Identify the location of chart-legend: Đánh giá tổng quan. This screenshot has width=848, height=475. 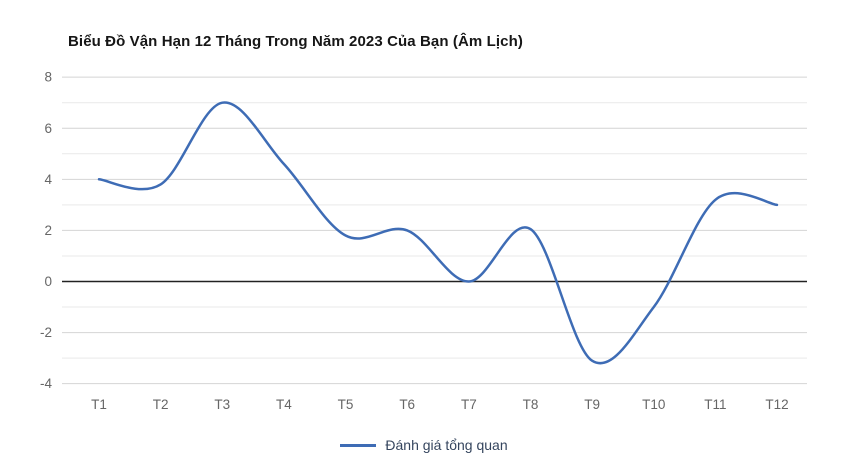
(424, 445).